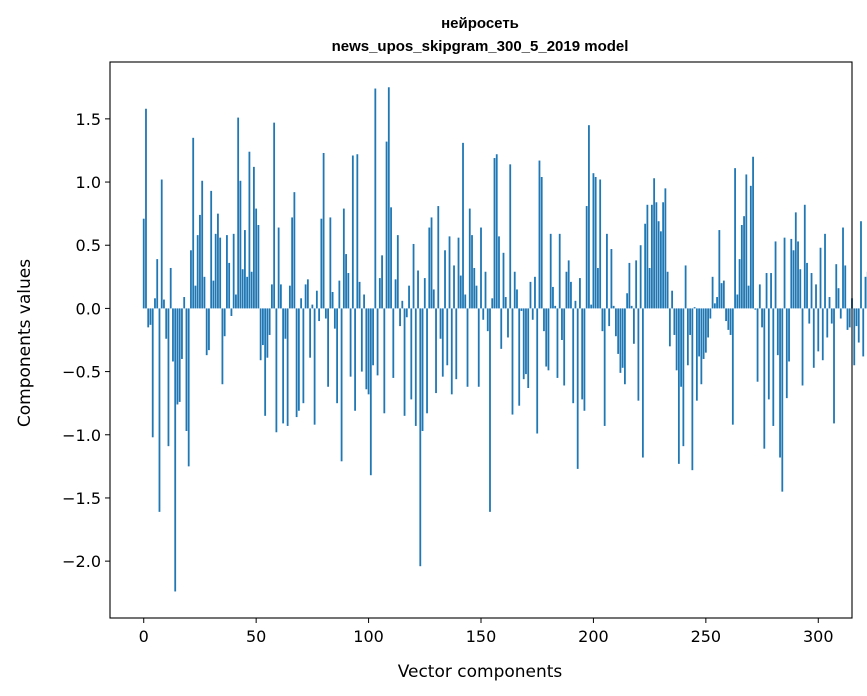  Describe the element at coordinates (256, 636) in the screenshot. I see `x-tick-label: 50` at that location.